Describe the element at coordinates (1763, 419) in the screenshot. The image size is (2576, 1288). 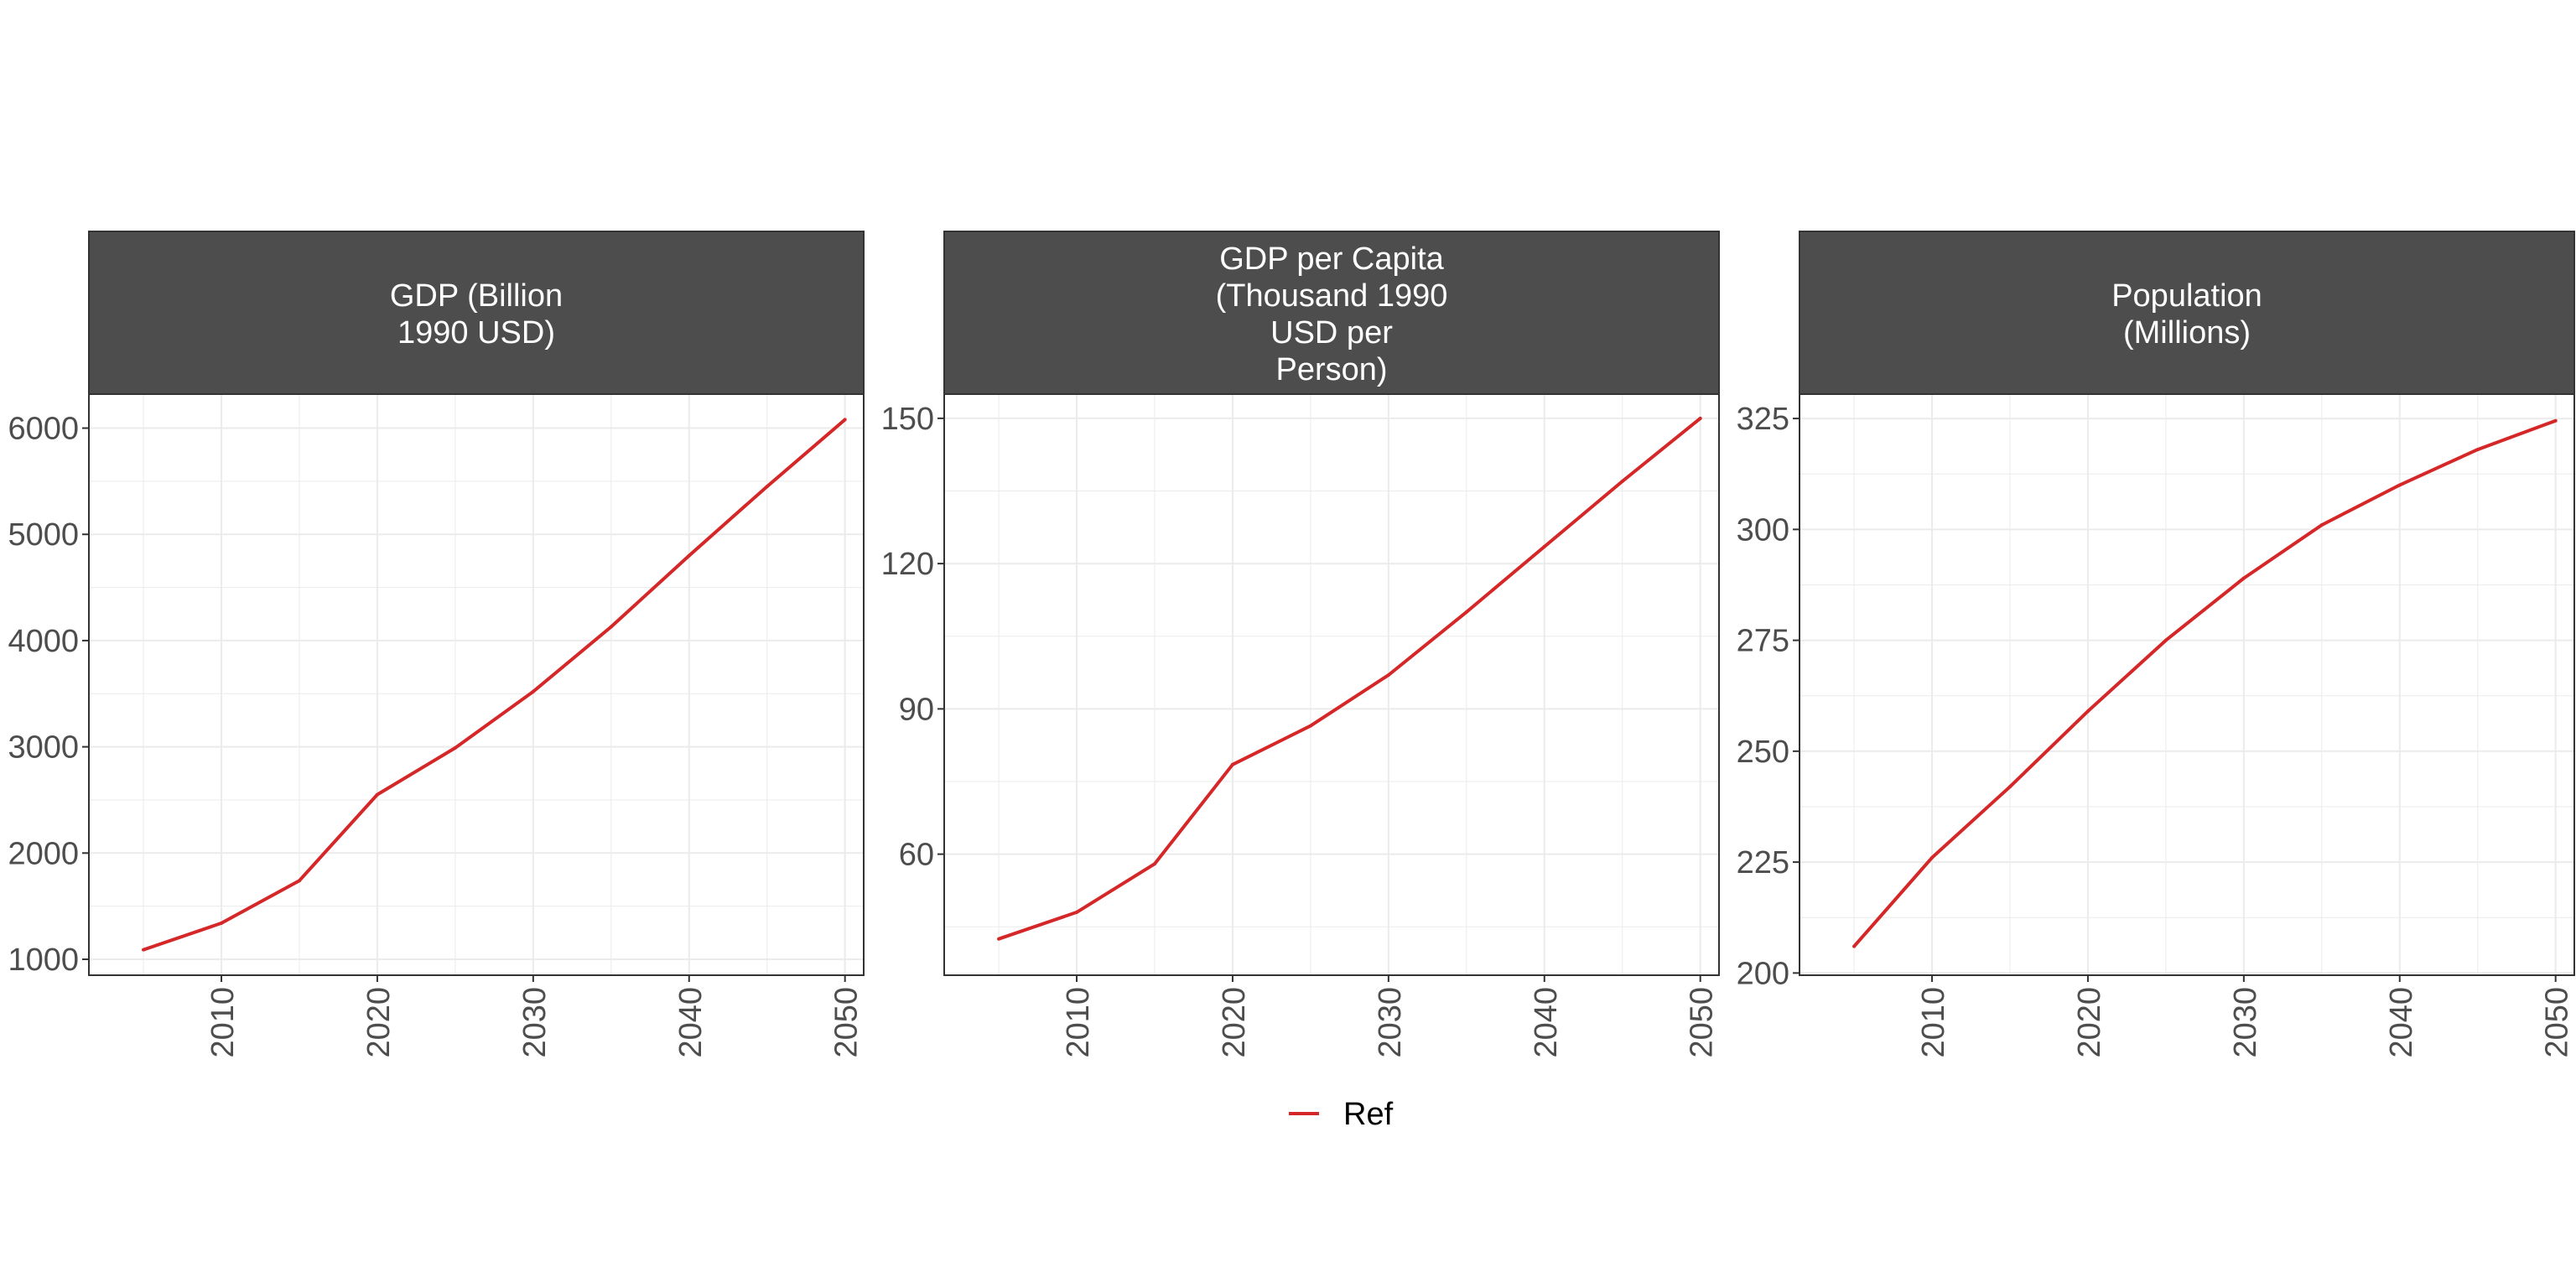
I see `y-tick-label: 325` at that location.